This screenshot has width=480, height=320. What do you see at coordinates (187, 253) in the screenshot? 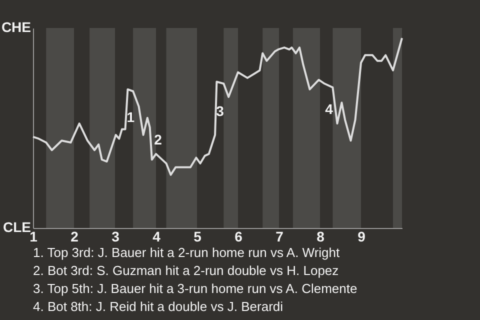
I see `text: 1. Top 3rd: J. Bauer hit a 2-run home run vs A. Wright` at bounding box center [187, 253].